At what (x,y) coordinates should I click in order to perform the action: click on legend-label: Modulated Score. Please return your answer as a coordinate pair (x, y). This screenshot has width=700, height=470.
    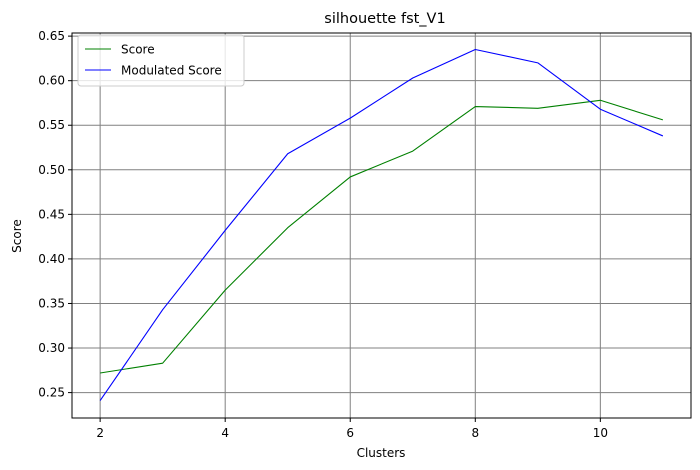
    Looking at the image, I should click on (171, 71).